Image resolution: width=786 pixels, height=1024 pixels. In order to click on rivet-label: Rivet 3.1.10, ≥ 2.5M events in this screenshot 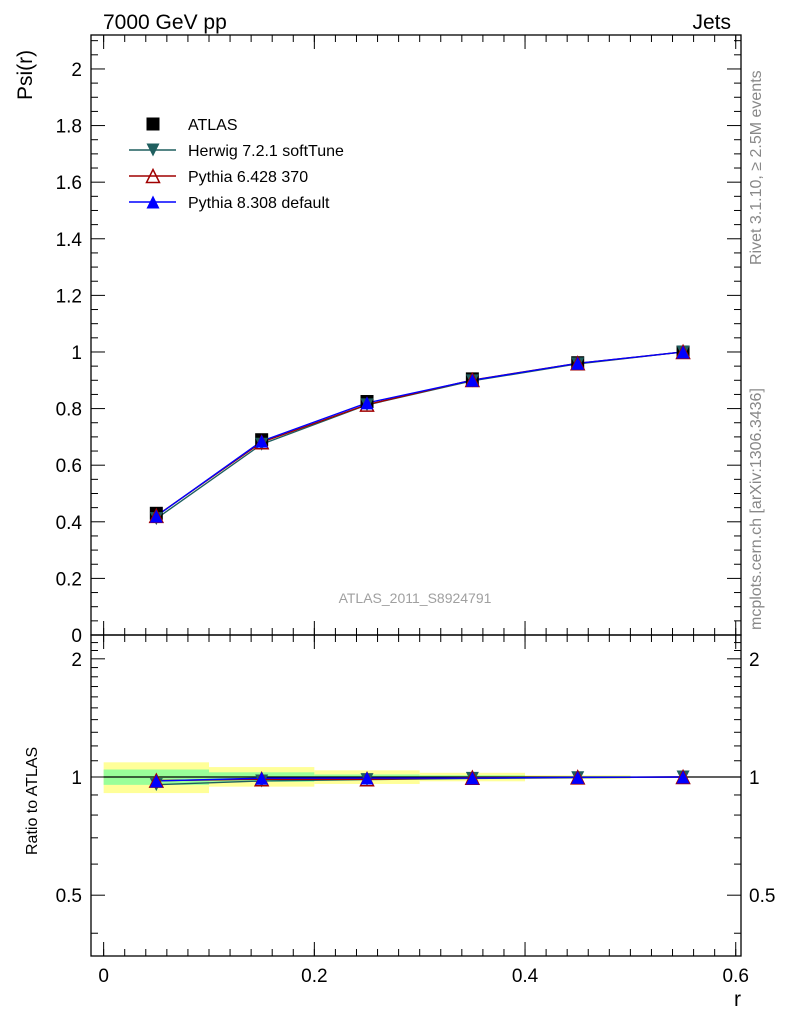, I will do `click(756, 167)`.